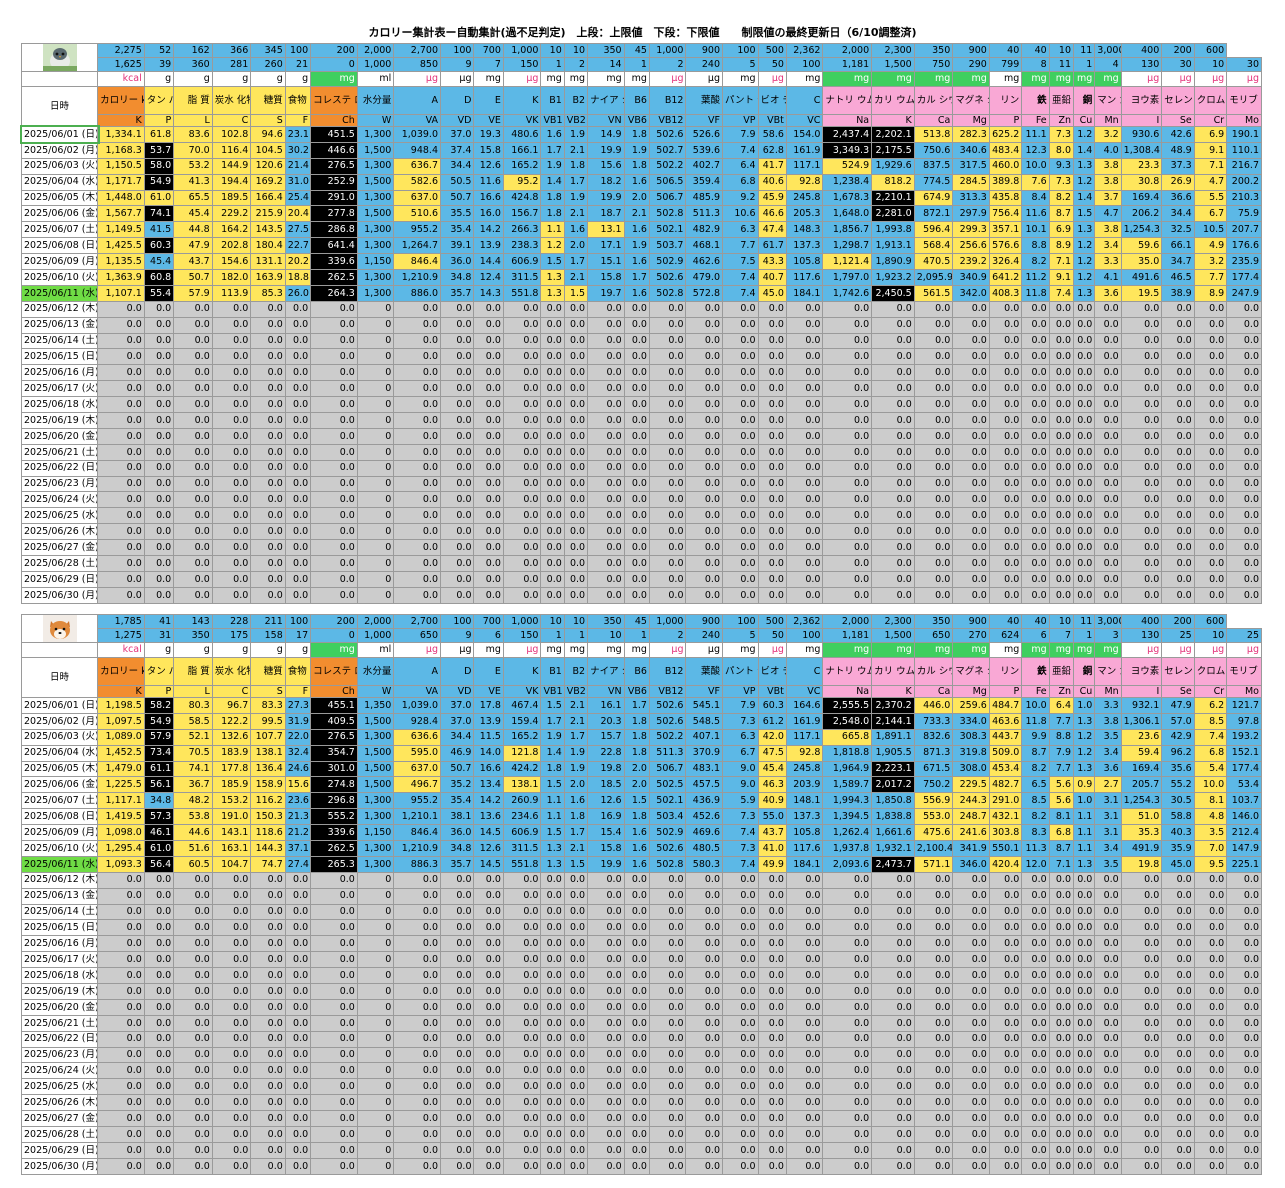 The image size is (1285, 1188). I want to click on value-cell: 245.8, so click(804, 769).